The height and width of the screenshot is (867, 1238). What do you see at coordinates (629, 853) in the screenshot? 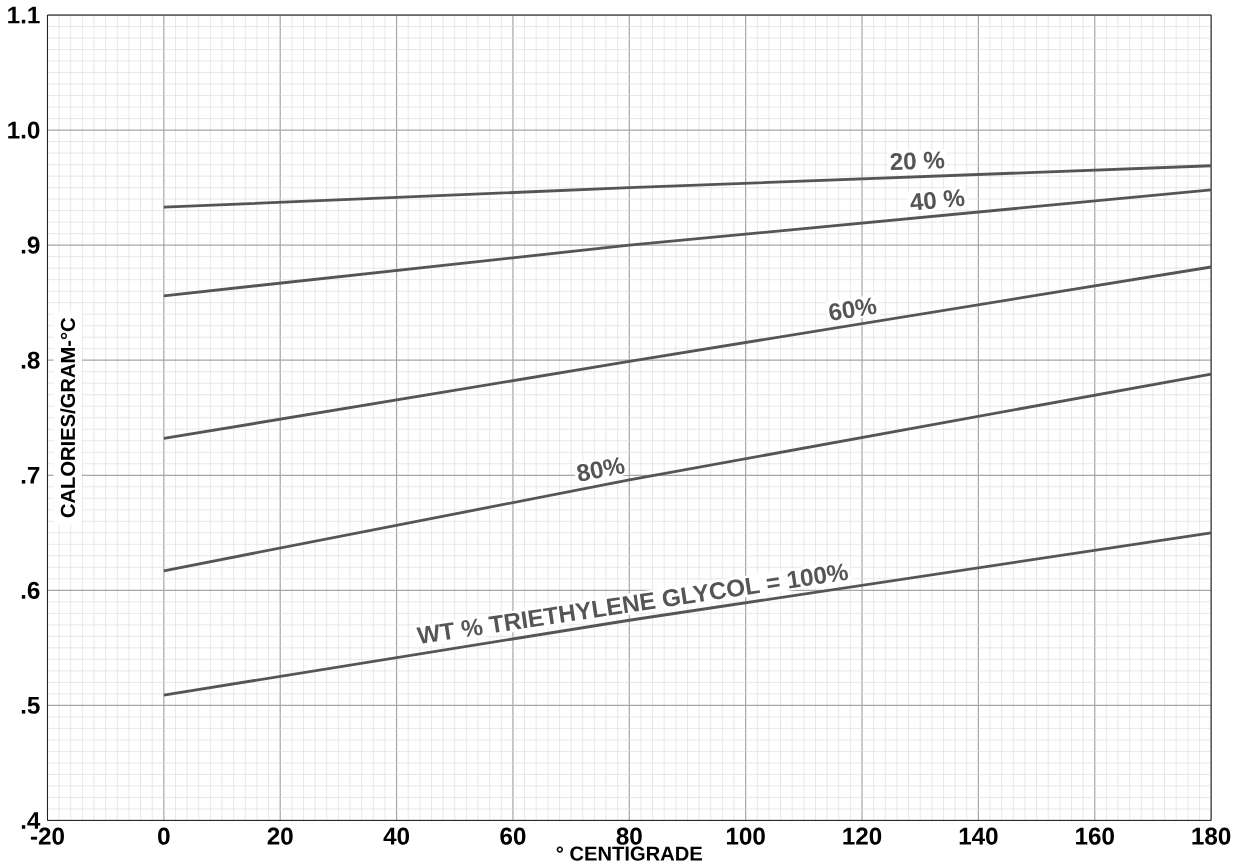
I see `x-axis-title: ° CENTIGRADE` at bounding box center [629, 853].